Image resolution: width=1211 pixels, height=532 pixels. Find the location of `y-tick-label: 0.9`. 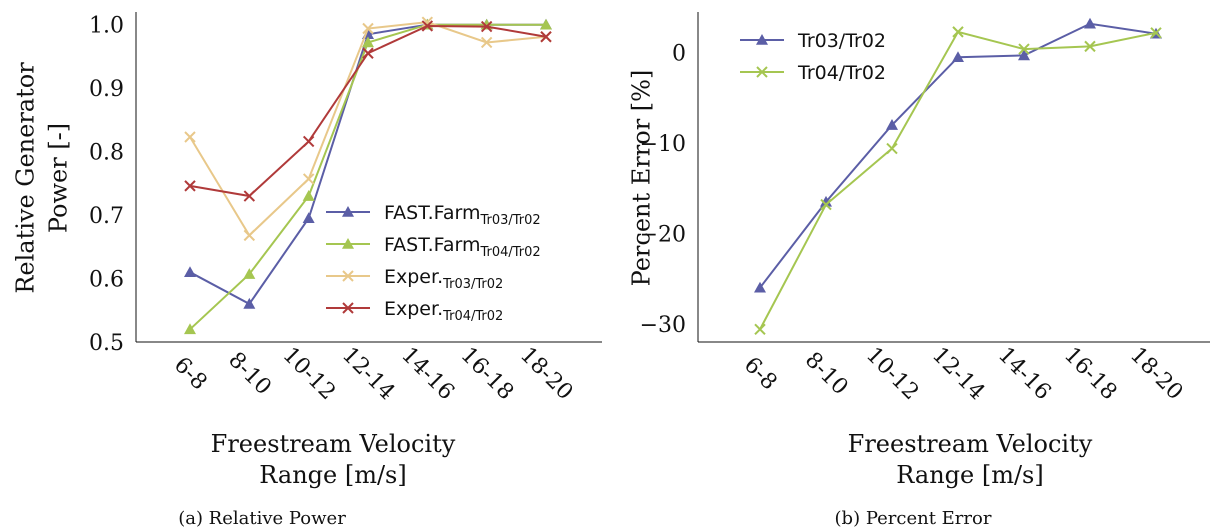

y-tick-label: 0.9 is located at coordinates (106, 89).